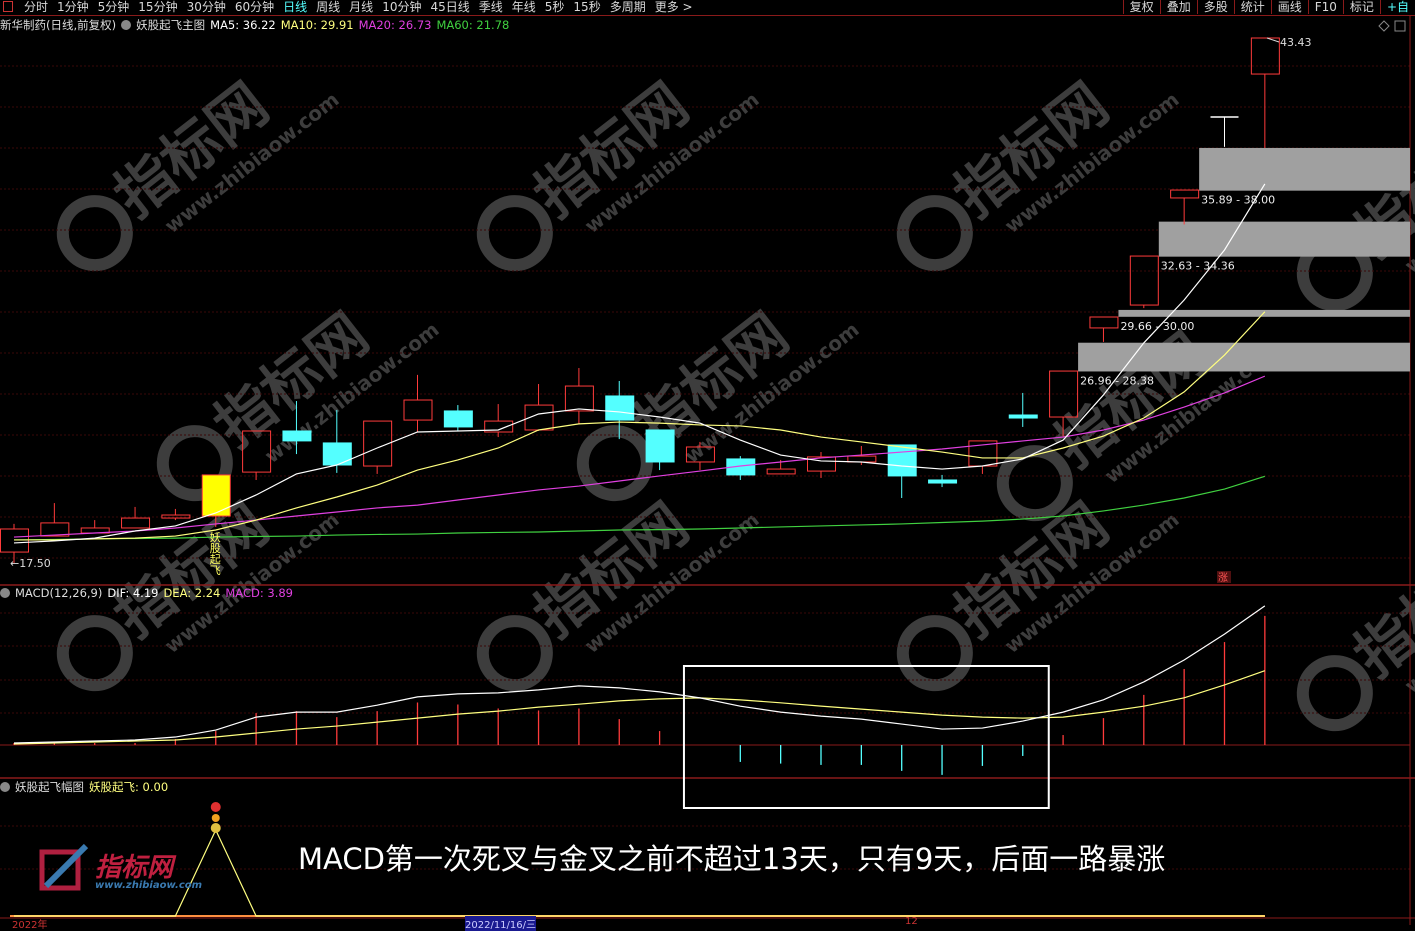 The image size is (1415, 931). Describe the element at coordinates (295, 7) in the screenshot. I see `period-tab-6: 日线` at that location.